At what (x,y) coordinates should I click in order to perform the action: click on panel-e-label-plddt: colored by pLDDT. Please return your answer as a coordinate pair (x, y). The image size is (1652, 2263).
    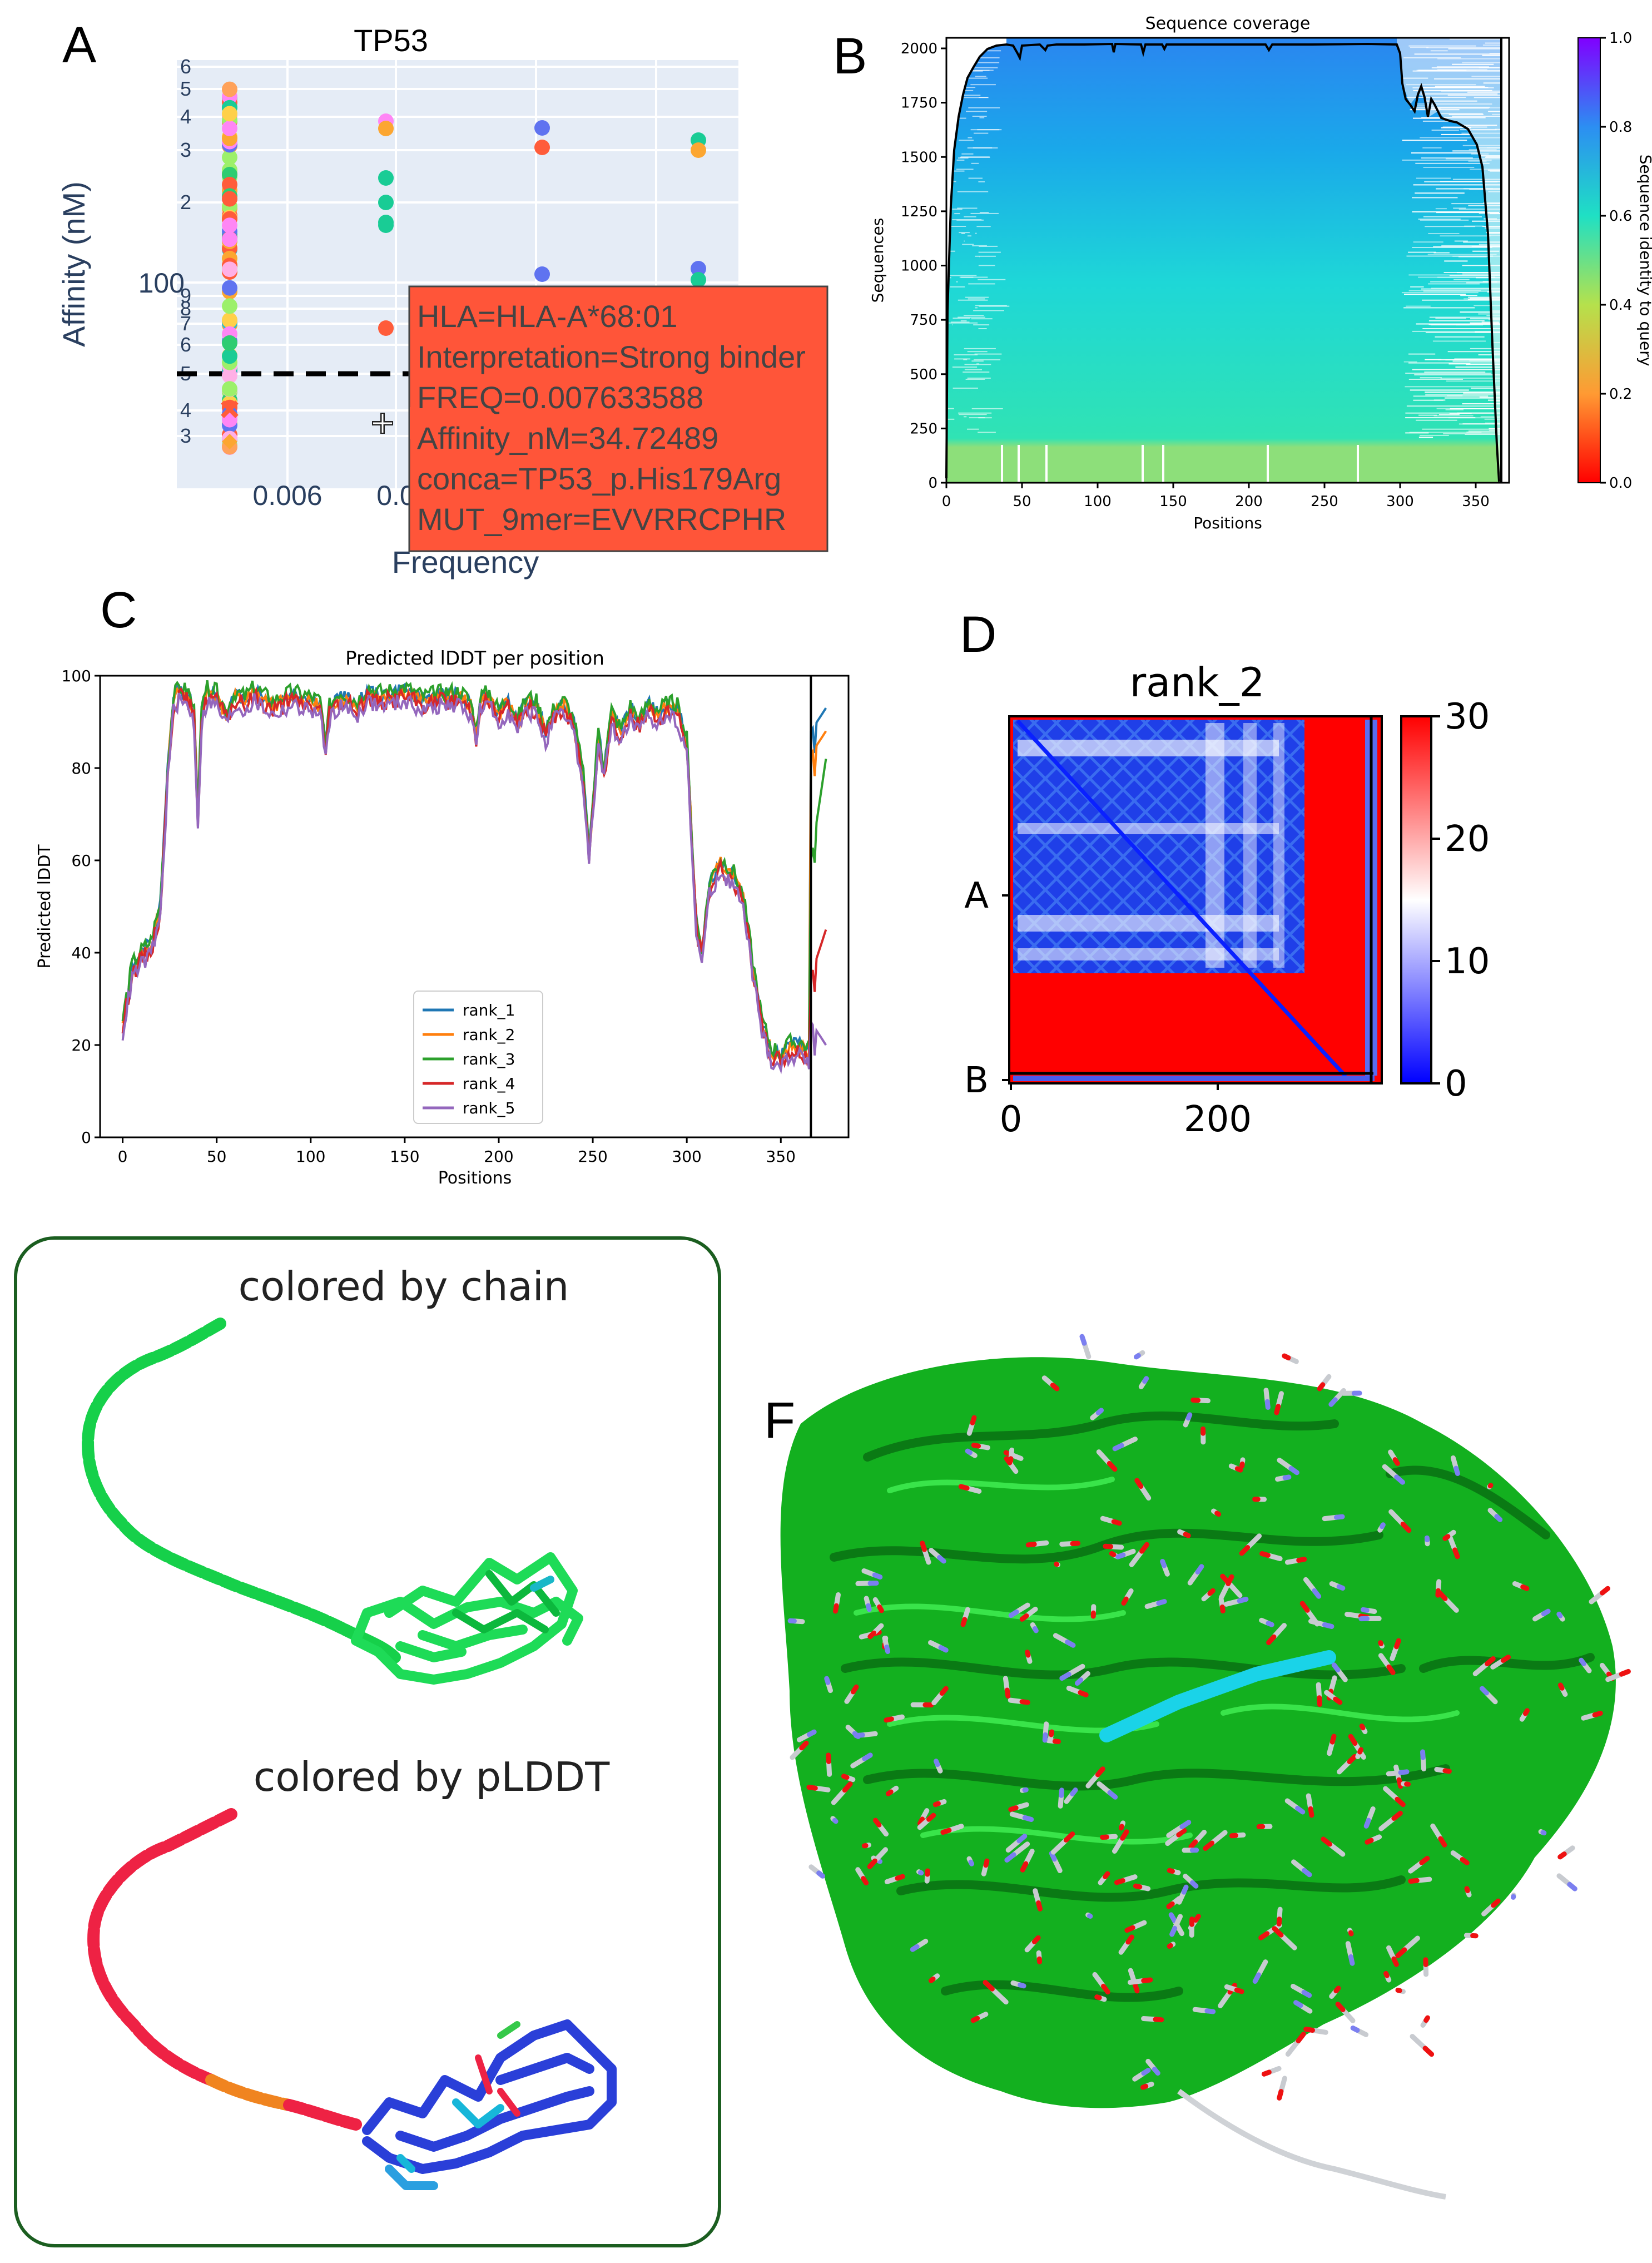
    Looking at the image, I should click on (432, 1777).